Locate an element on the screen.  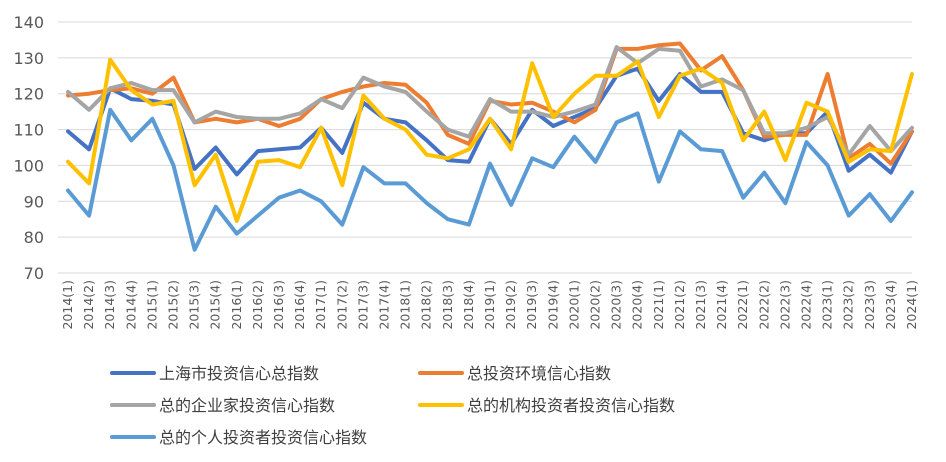
x-tick-label: 2021(2) is located at coordinates (679, 305).